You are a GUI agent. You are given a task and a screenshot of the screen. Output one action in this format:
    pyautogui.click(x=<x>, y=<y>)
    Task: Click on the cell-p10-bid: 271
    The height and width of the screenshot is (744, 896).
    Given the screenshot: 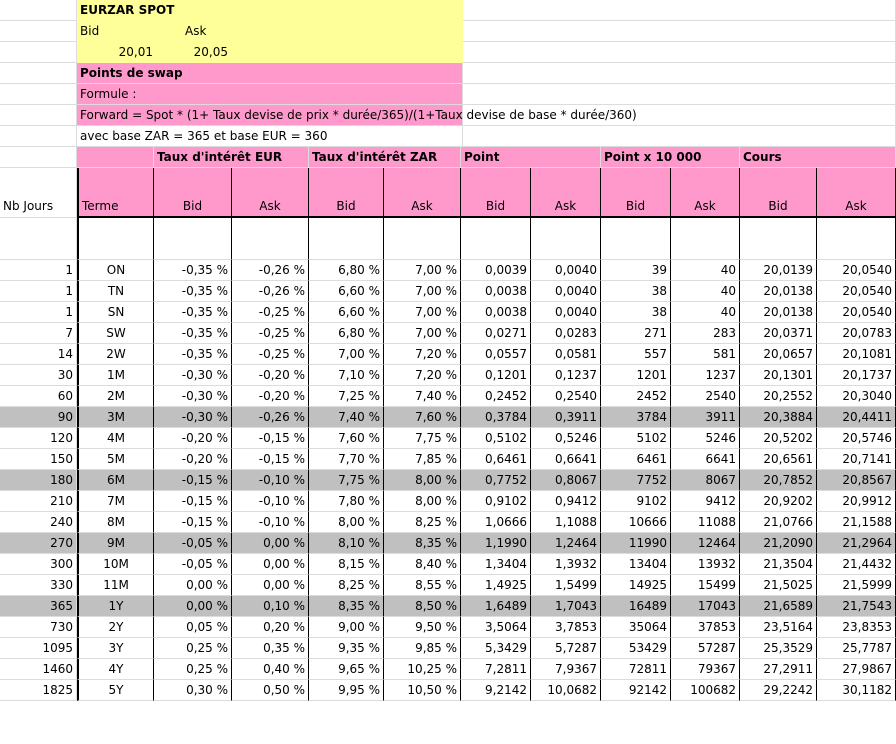 What is the action you would take?
    pyautogui.click(x=636, y=333)
    